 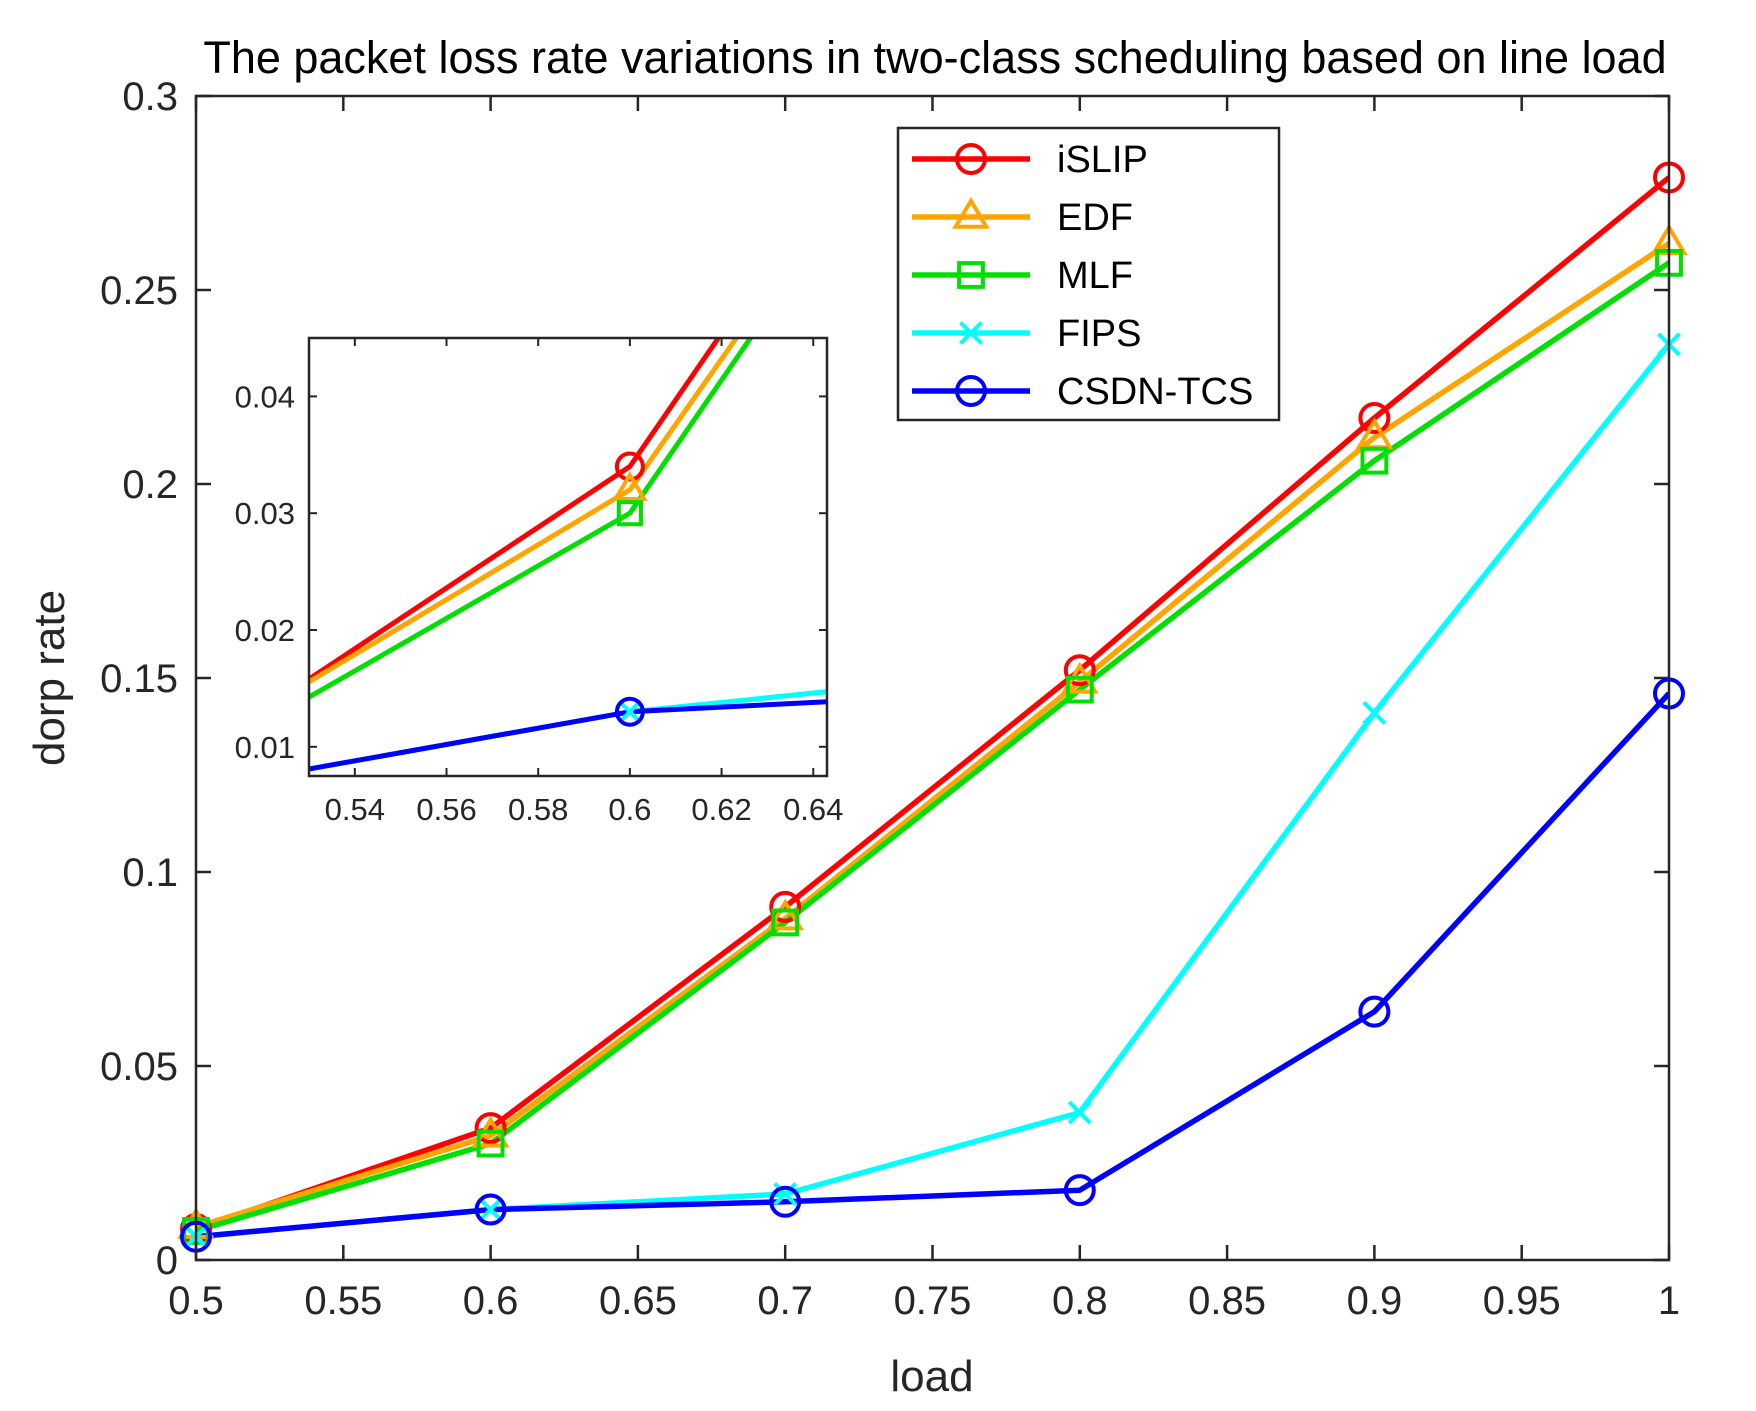 What do you see at coordinates (630, 485) in the screenshot?
I see `inset-data-point-edf` at bounding box center [630, 485].